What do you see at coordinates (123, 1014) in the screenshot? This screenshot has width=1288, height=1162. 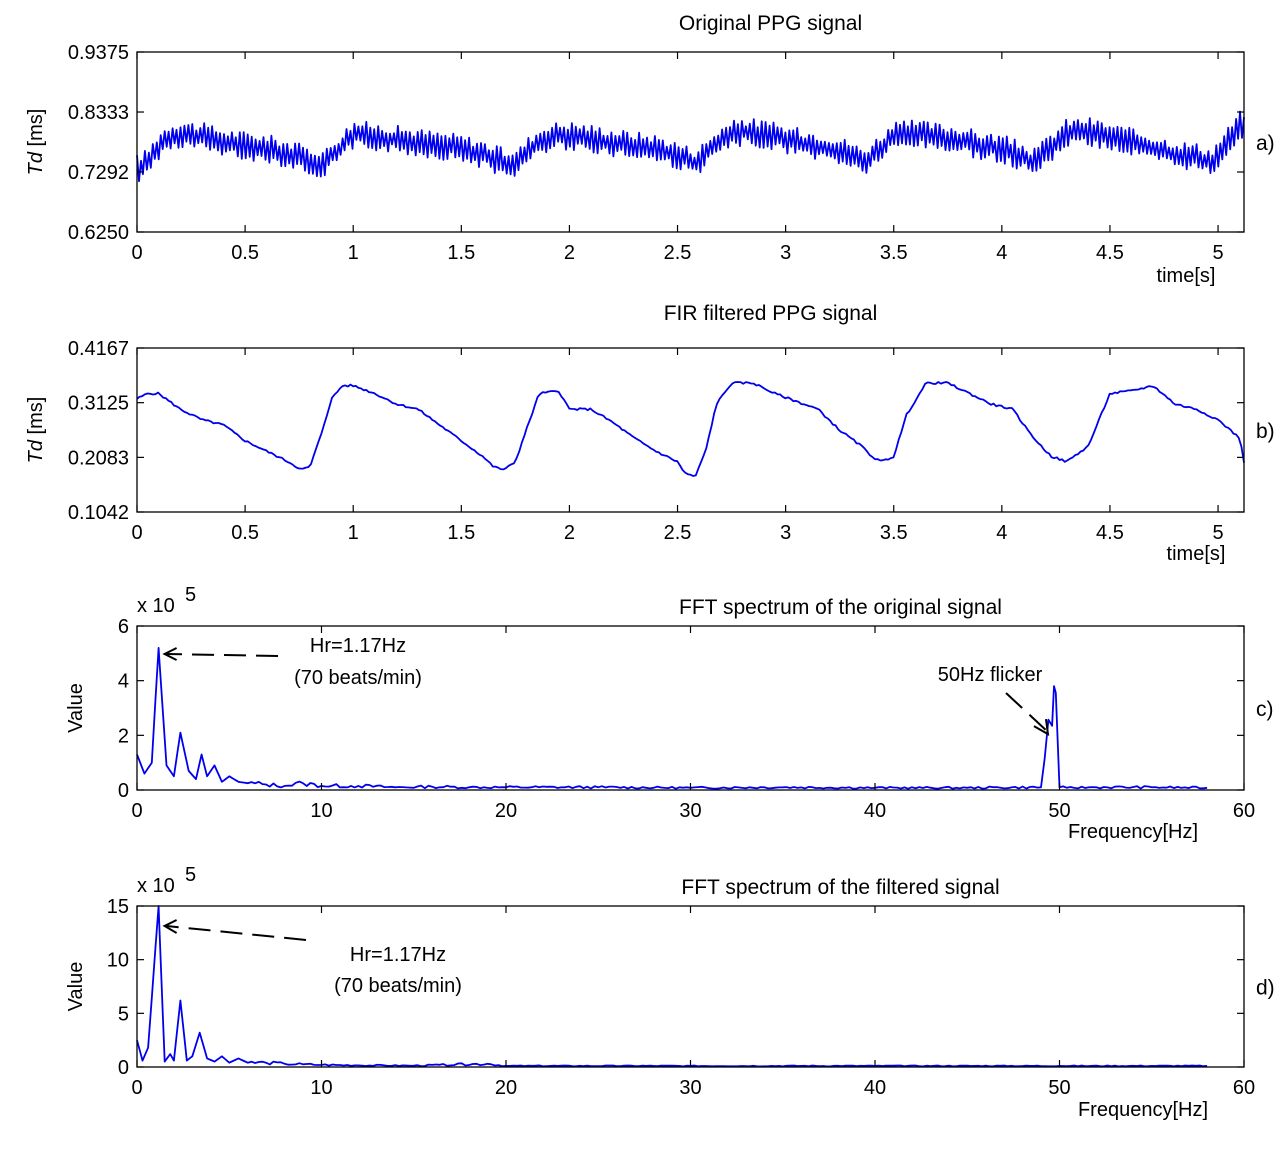 I see `y-tick-label: 5` at bounding box center [123, 1014].